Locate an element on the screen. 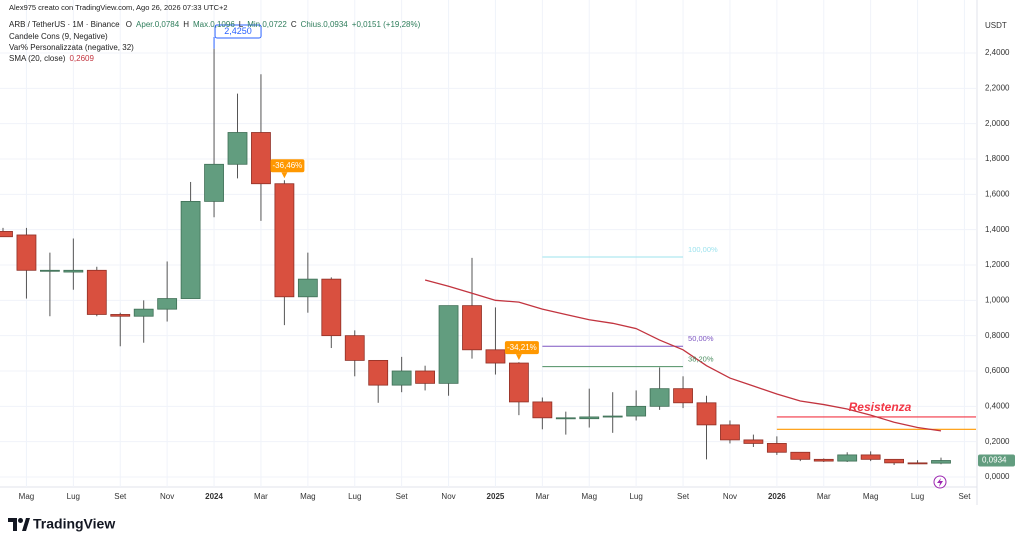 The height and width of the screenshot is (542, 1024). y-tick-label: 1,2000 is located at coordinates (997, 264).